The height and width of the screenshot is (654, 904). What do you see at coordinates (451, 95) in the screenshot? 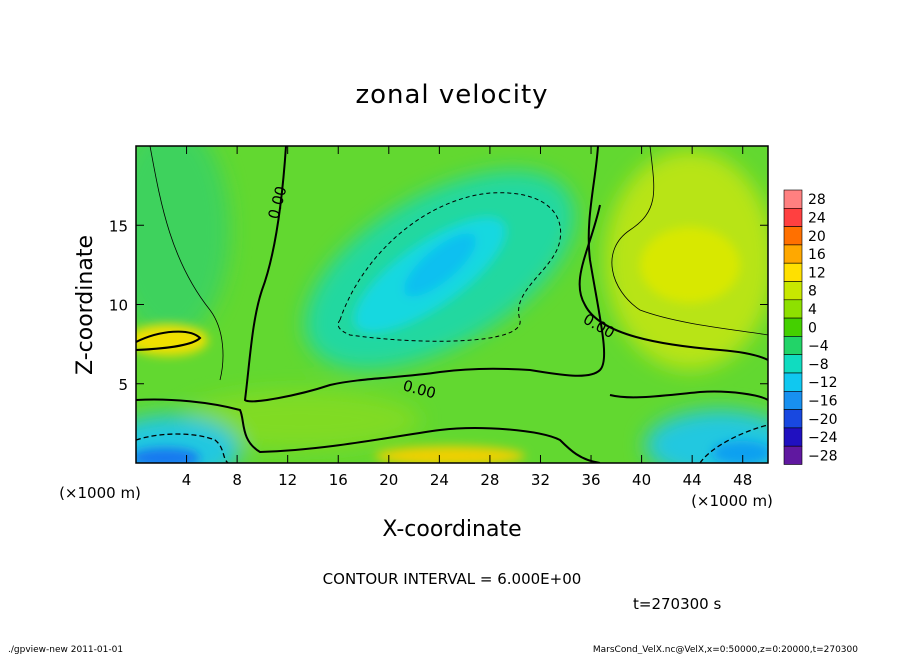
I see `chart-title: zonal velocity` at bounding box center [451, 95].